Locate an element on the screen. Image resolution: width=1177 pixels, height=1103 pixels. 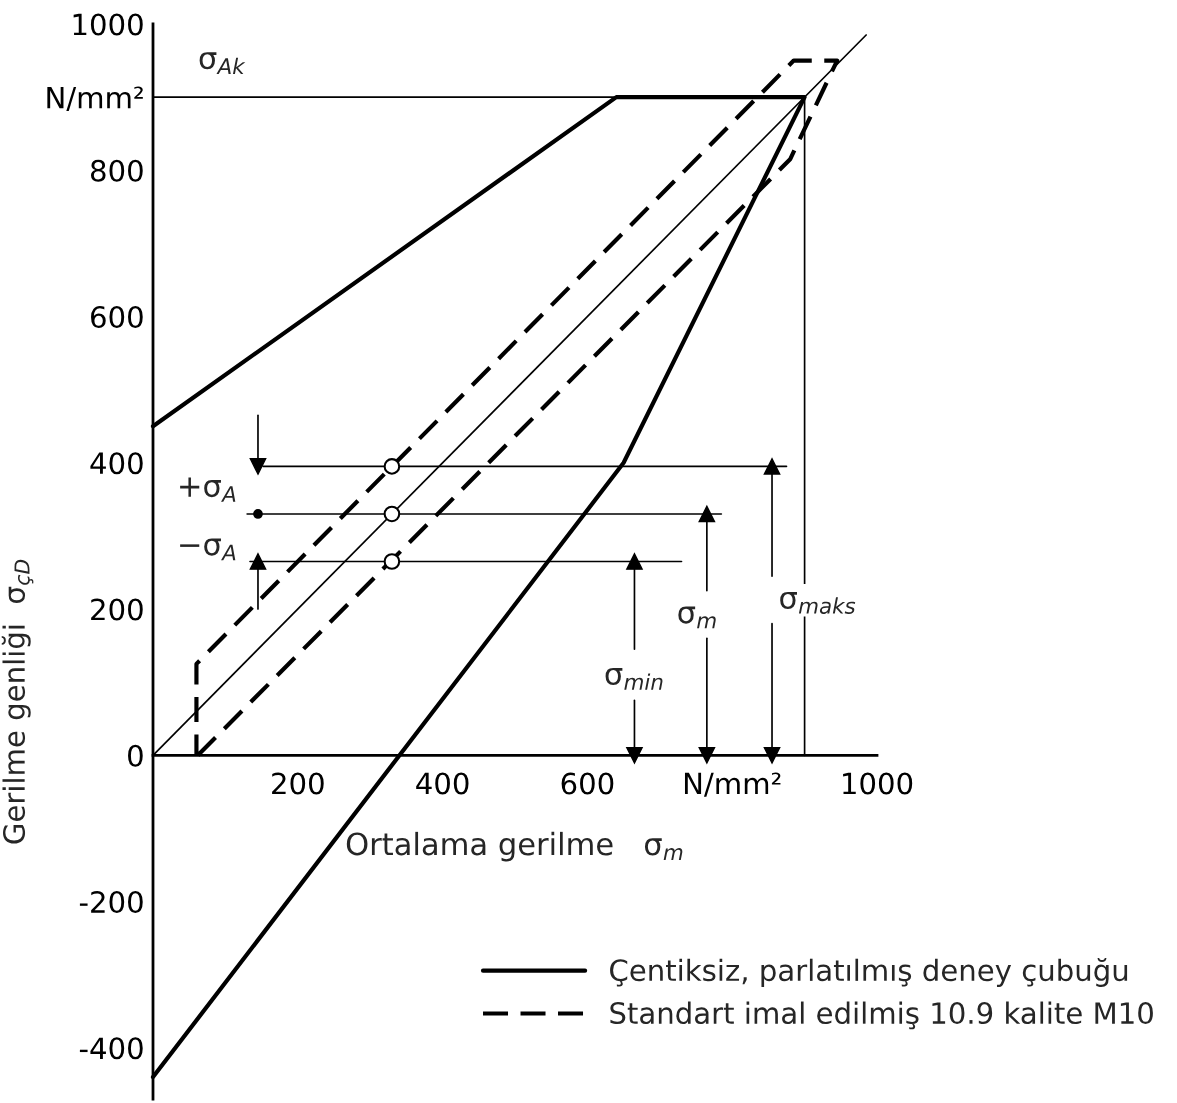
y-tick-label: -400 is located at coordinates (111, 1048).